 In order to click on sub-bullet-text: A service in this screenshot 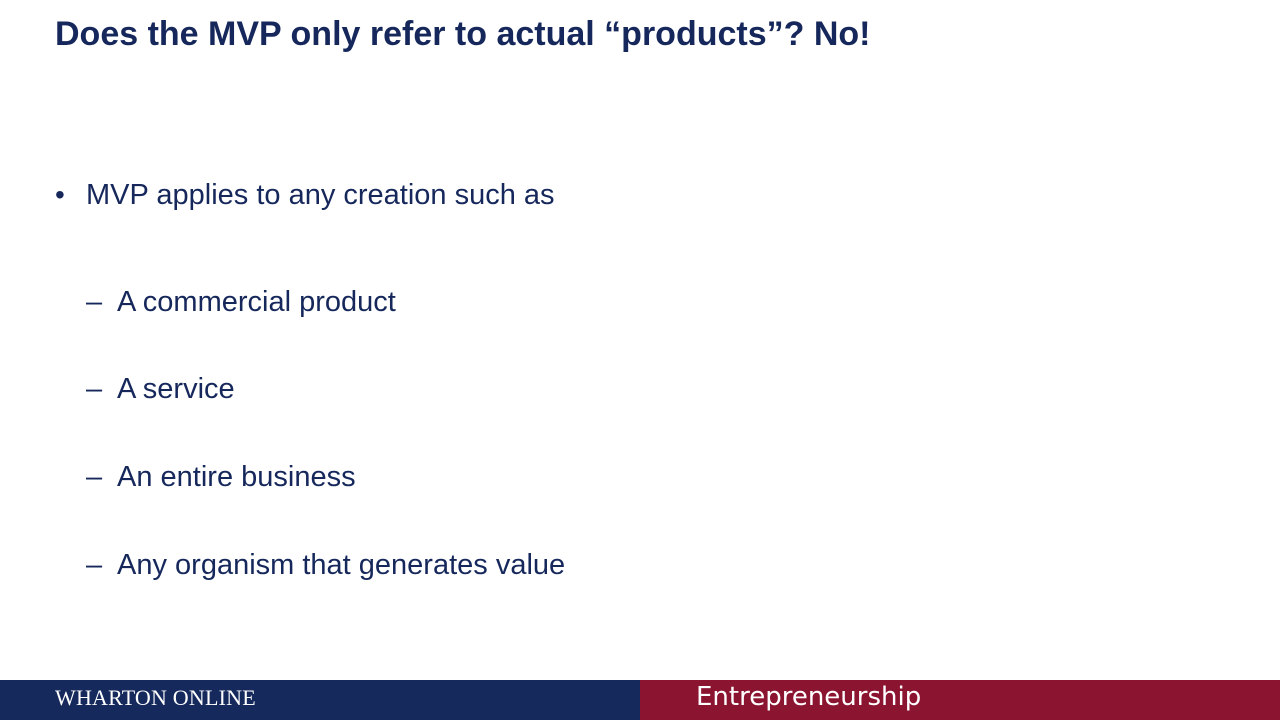, I will do `click(176, 388)`.